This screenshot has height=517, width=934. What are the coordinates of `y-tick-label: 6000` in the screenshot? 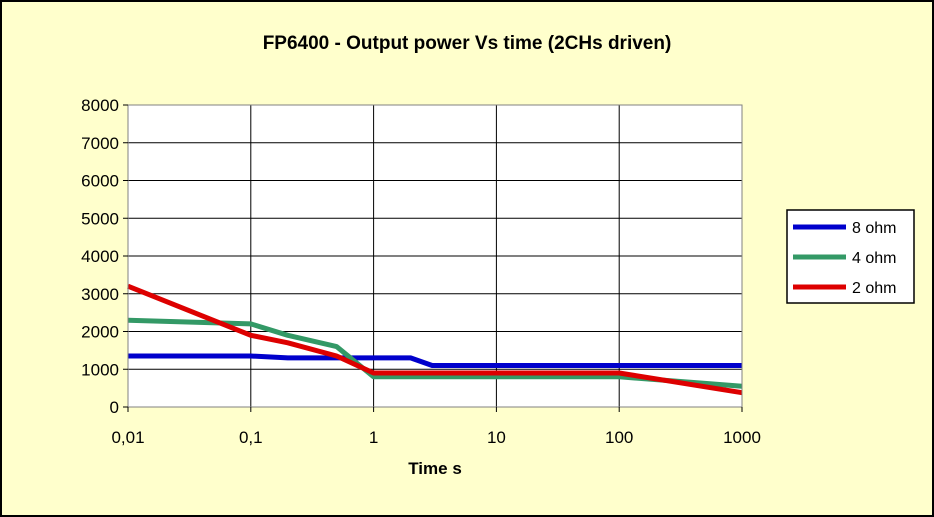 It's located at (100, 181).